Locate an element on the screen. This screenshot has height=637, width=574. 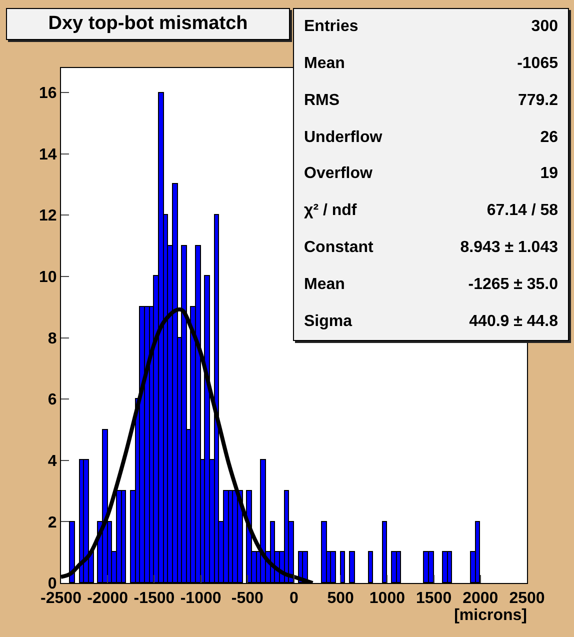
text: RMS 779.2 is located at coordinates (431, 100).